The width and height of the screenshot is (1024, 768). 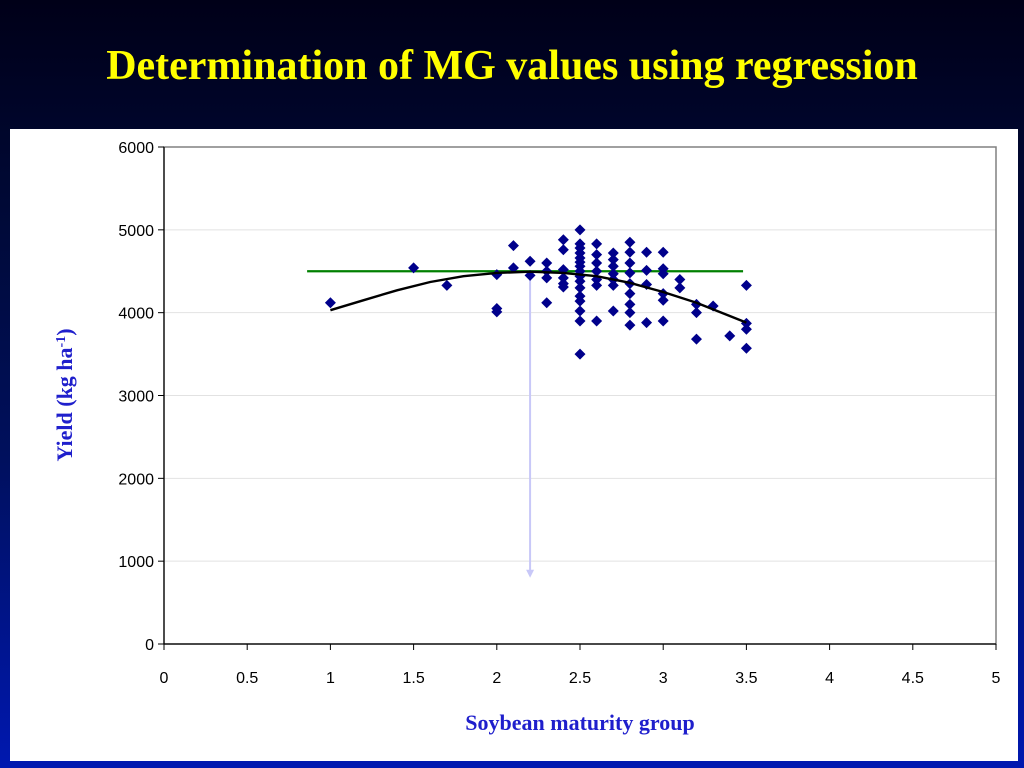 What do you see at coordinates (829, 678) in the screenshot?
I see `x-tick-label: 4` at bounding box center [829, 678].